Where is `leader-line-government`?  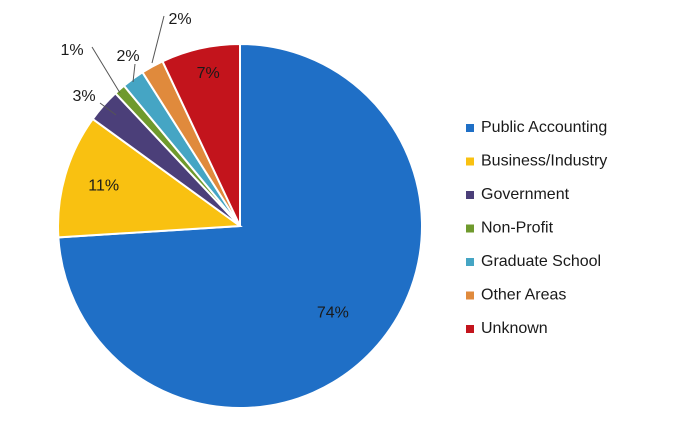
leader-line-government is located at coordinates (108, 109).